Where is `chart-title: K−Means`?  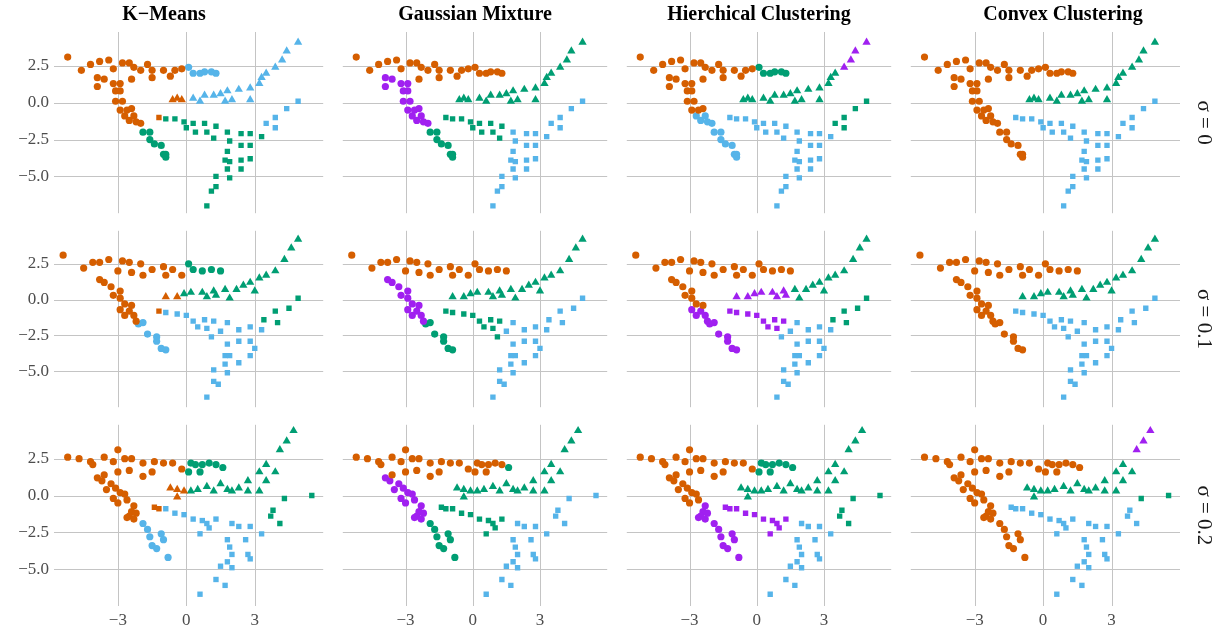 chart-title: K−Means is located at coordinates (164, 13).